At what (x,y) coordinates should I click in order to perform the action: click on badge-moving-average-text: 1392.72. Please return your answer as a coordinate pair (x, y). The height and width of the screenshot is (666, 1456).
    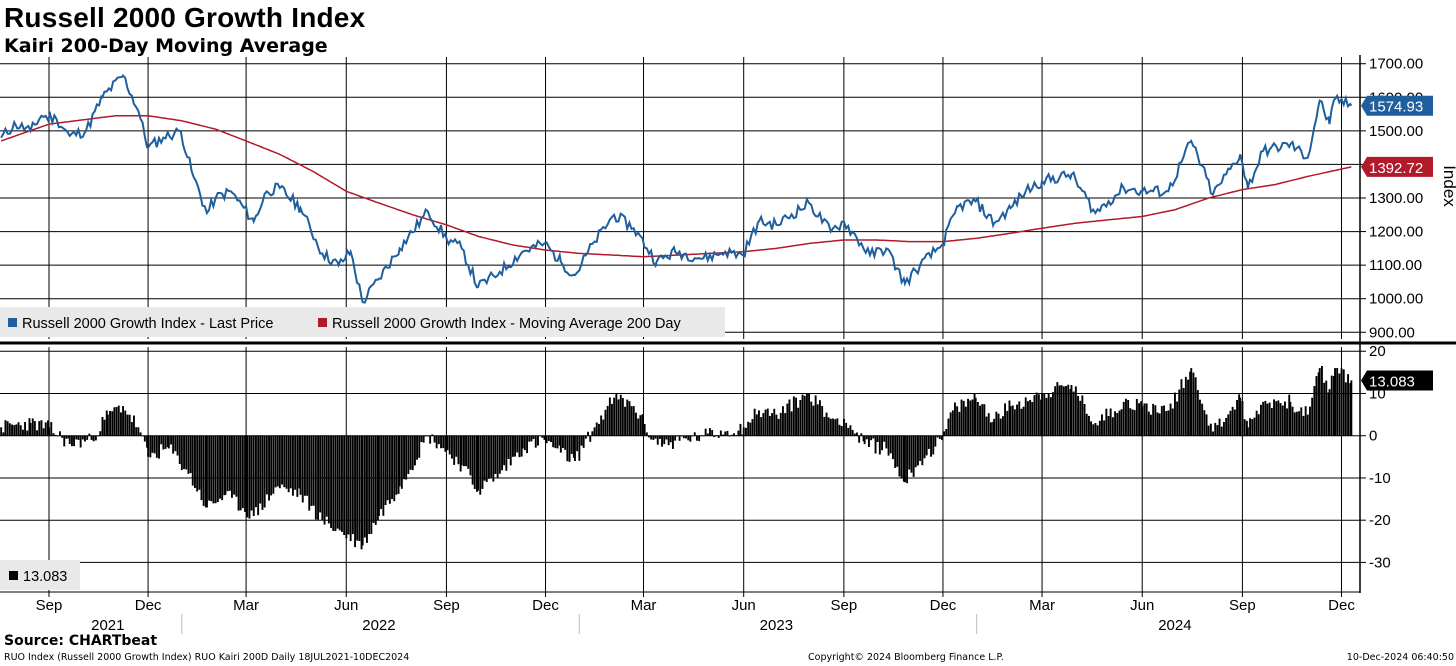
    Looking at the image, I should click on (1396, 168).